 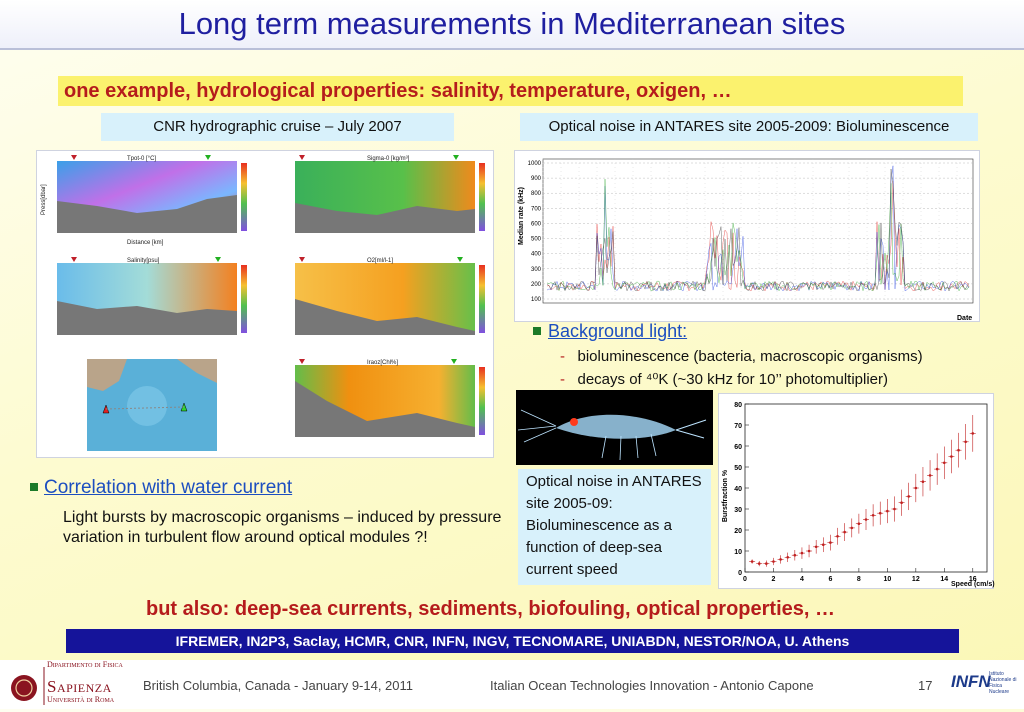 I want to click on shrimp-photo, so click(x=614, y=427).